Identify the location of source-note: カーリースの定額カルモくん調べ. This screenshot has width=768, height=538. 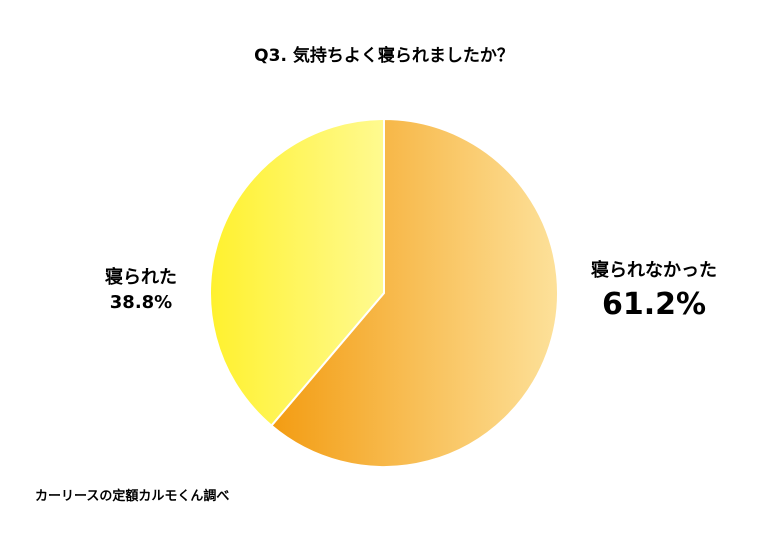
(132, 496).